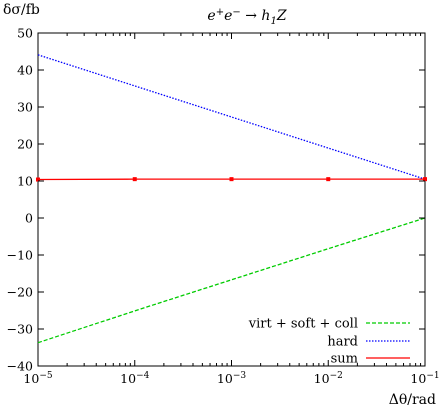 This screenshot has width=441, height=409. I want to click on x-tick-label-exponent: −4, so click(143, 376).